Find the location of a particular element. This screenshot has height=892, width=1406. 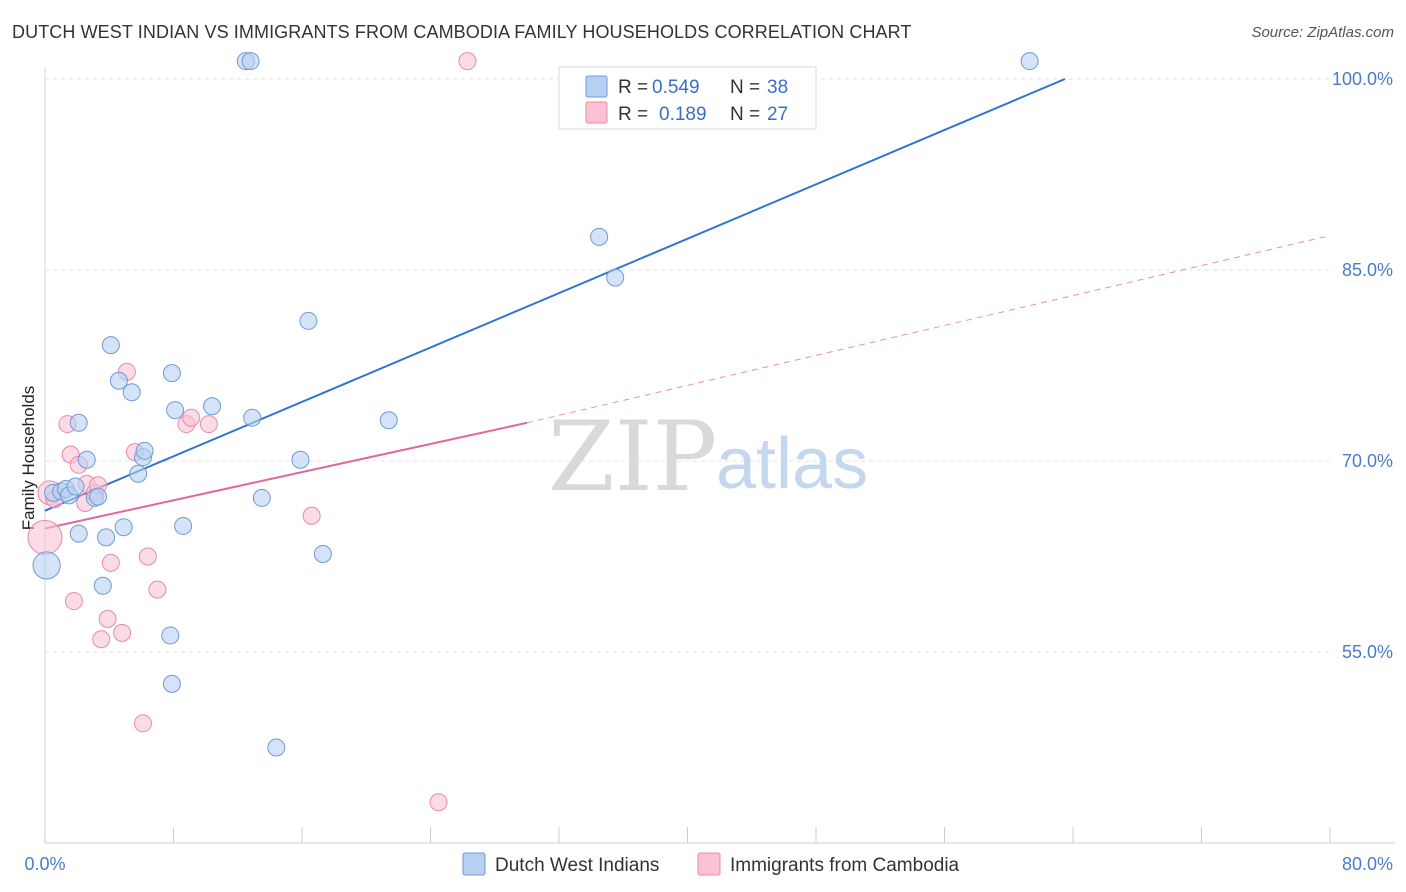

x-tick-label: 0.0% is located at coordinates (44, 864).